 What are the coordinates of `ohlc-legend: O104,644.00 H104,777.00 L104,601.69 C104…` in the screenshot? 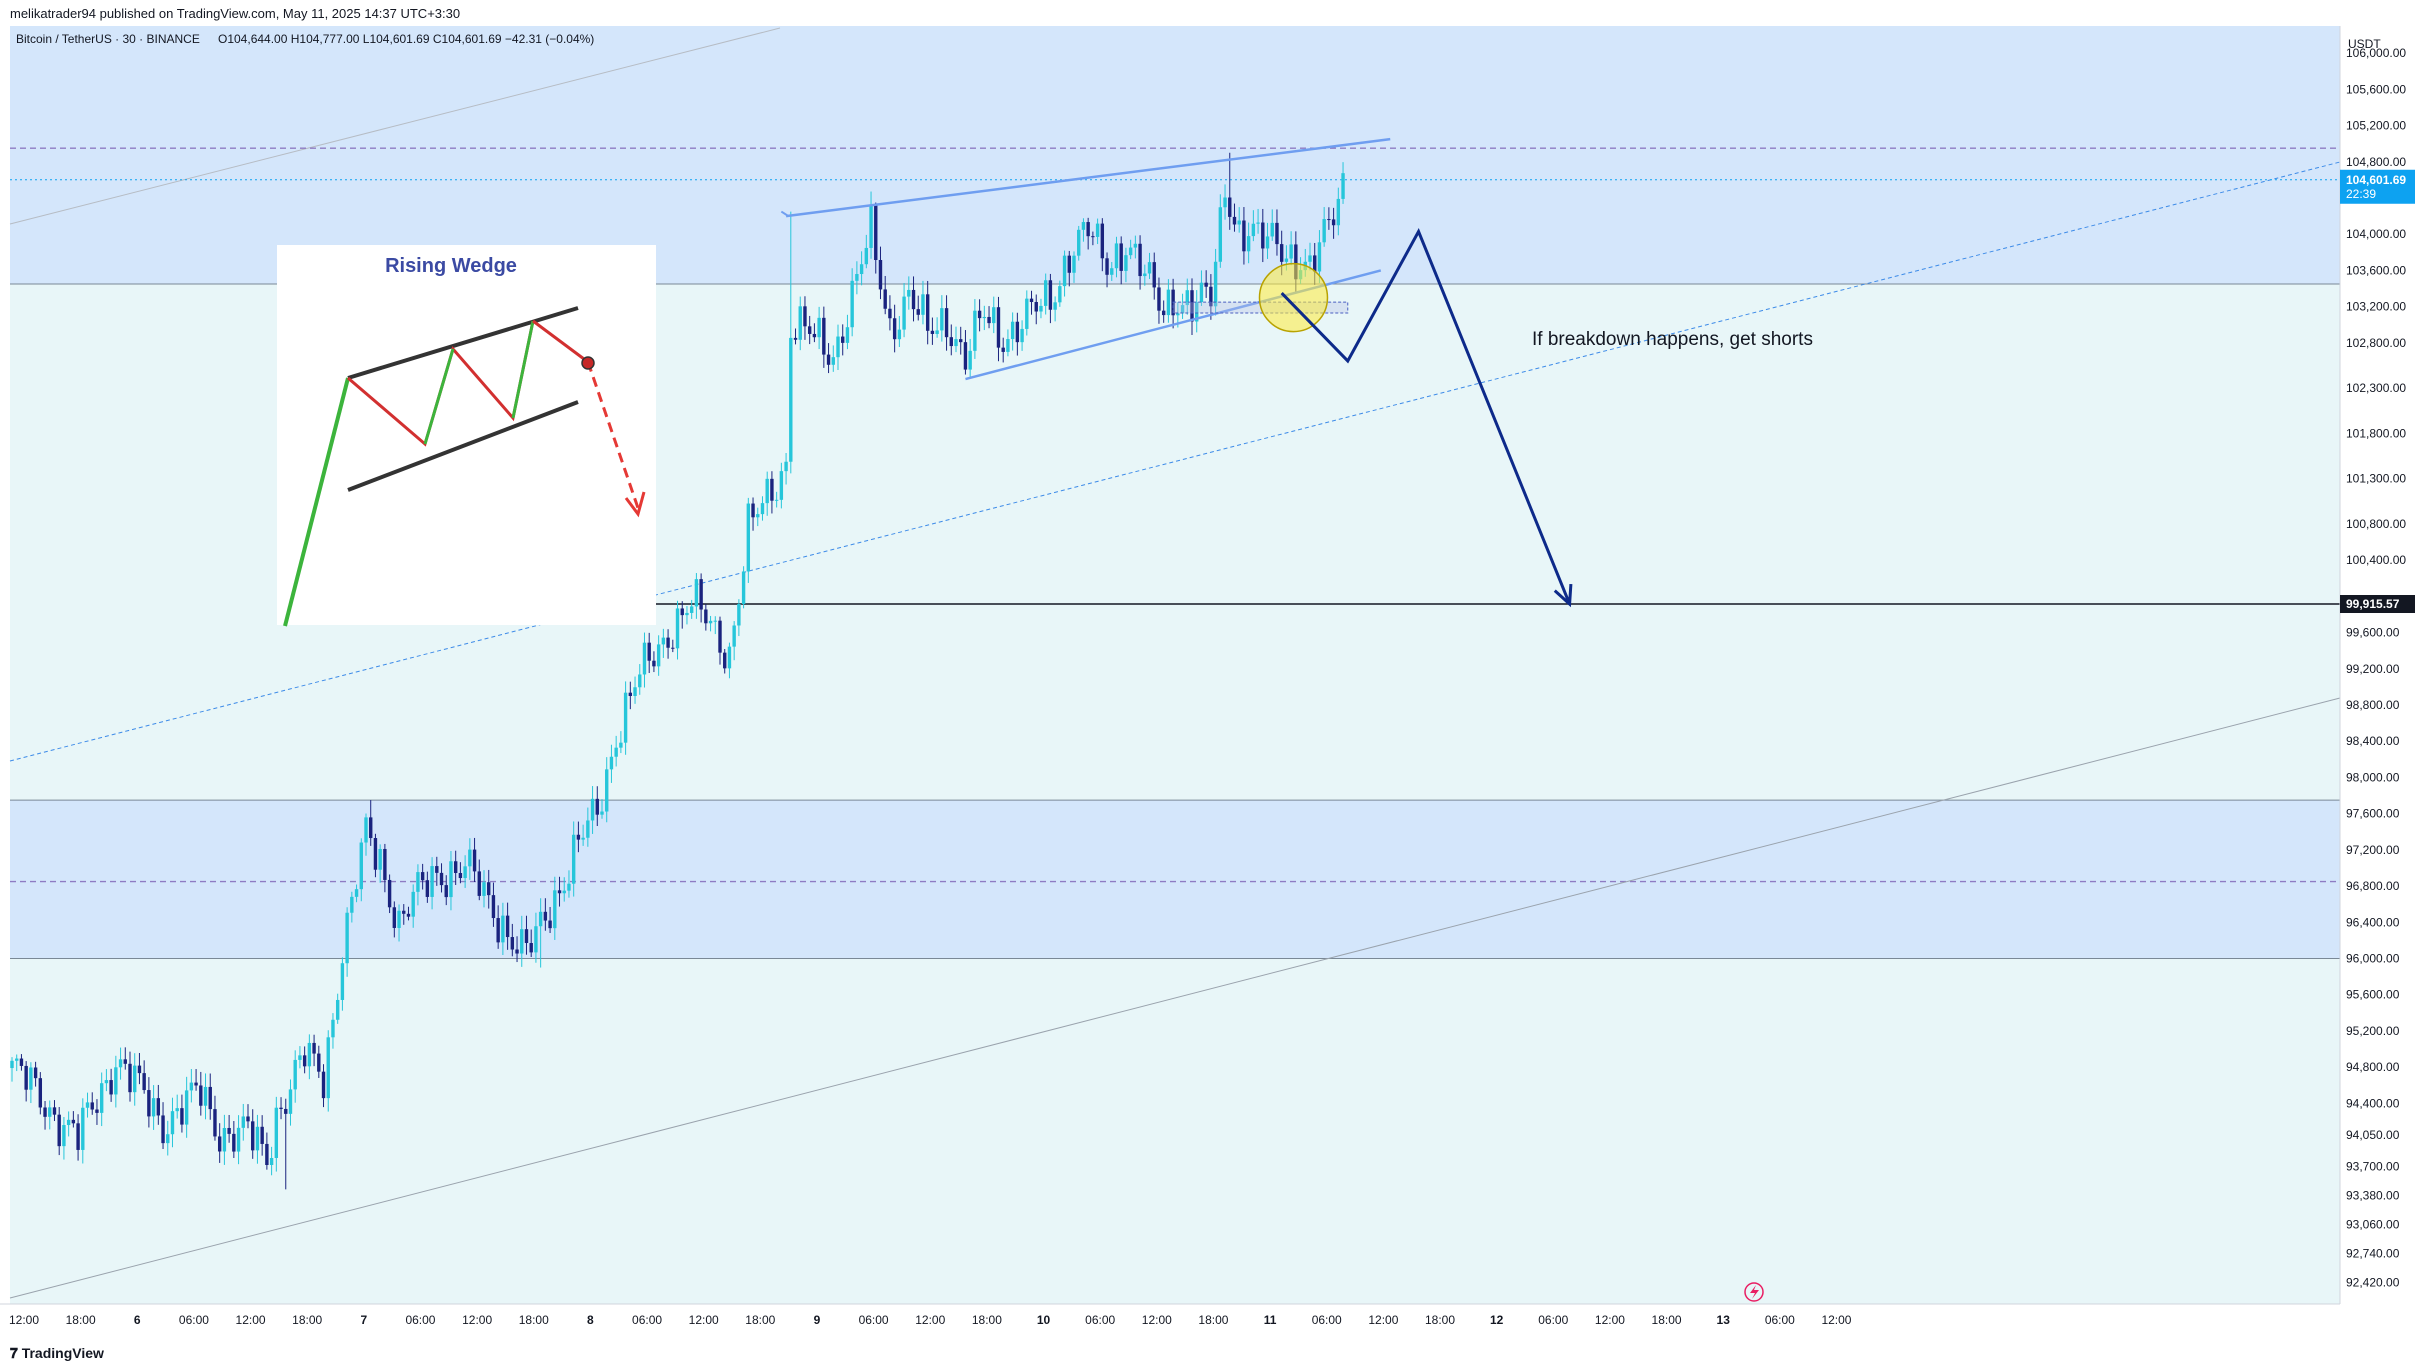 It's located at (406, 39).